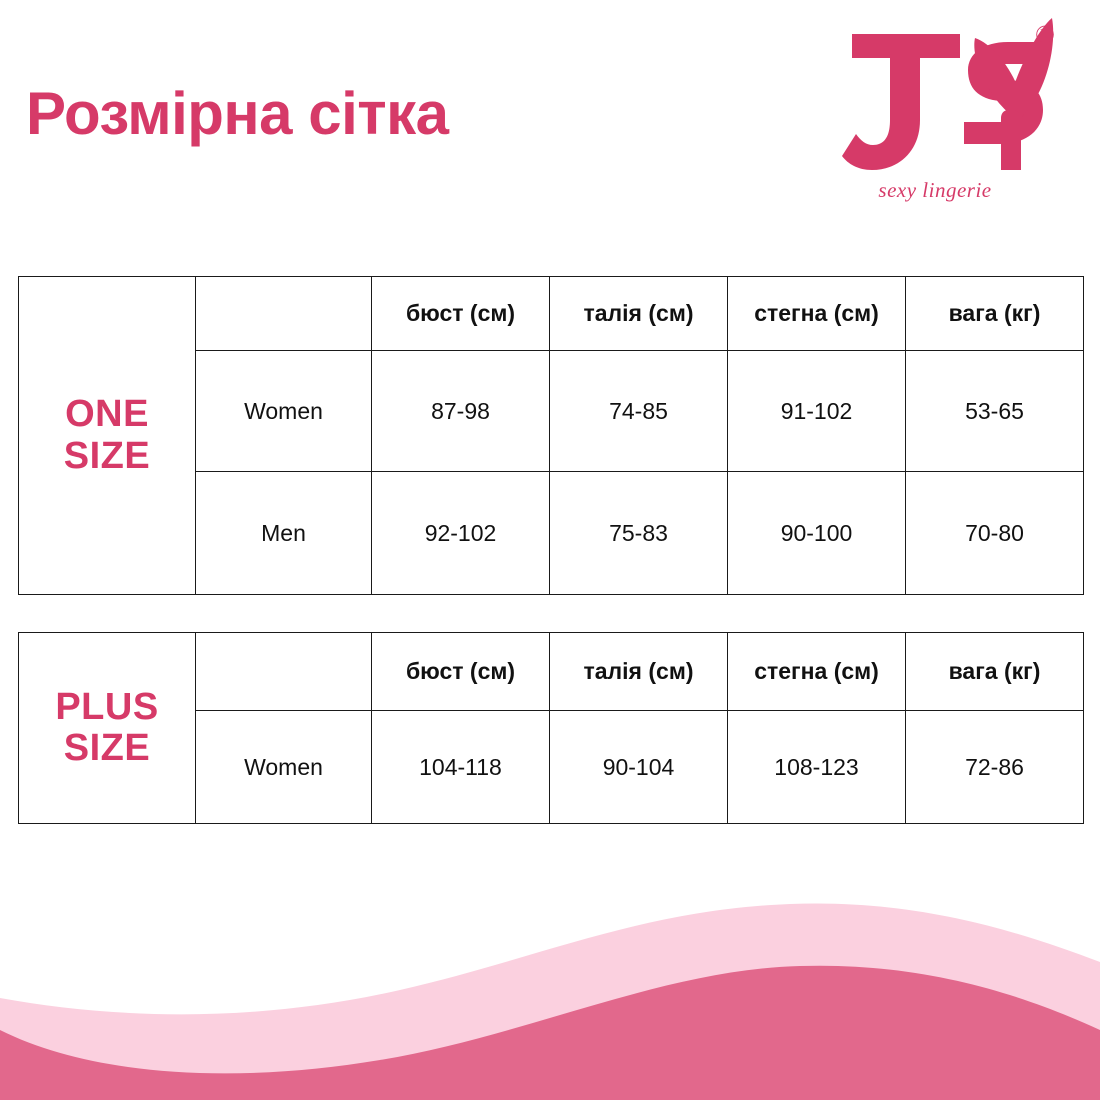 The width and height of the screenshot is (1100, 1100). I want to click on cell-women-hips: 91-102, so click(816, 411).